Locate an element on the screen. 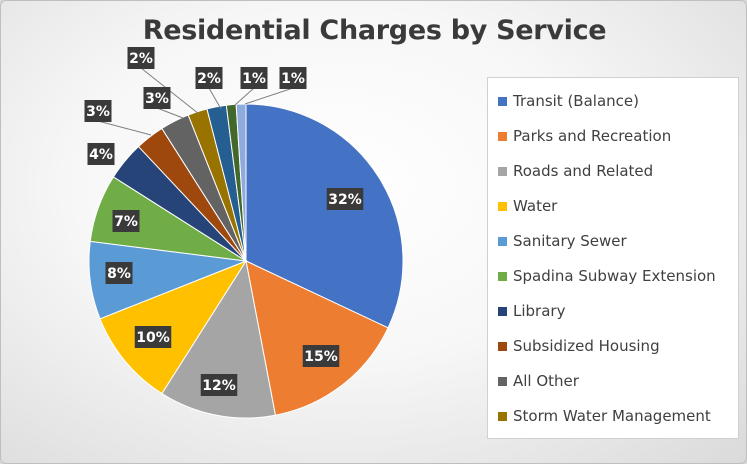 The height and width of the screenshot is (464, 747). legend-item: Sanitary Sewer is located at coordinates (562, 241).